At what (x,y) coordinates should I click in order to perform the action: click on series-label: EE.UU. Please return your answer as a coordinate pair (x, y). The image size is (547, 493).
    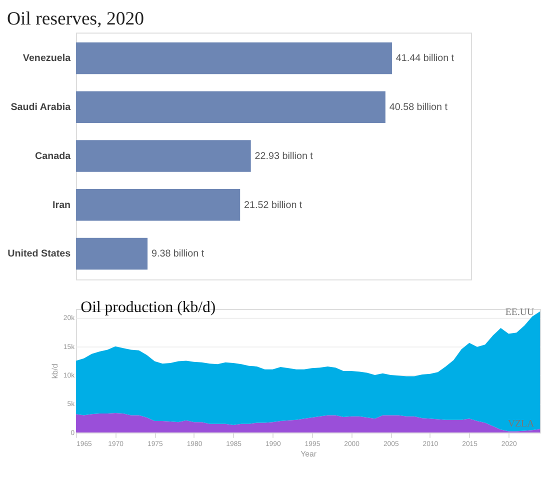
    Looking at the image, I should click on (519, 312).